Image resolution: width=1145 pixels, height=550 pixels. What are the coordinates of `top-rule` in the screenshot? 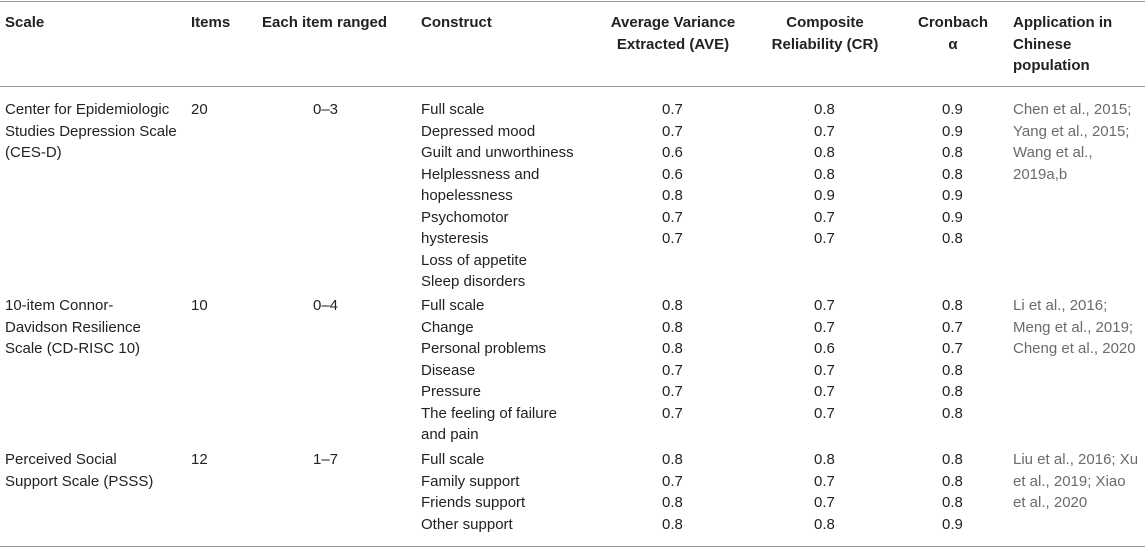 It's located at (572, 1).